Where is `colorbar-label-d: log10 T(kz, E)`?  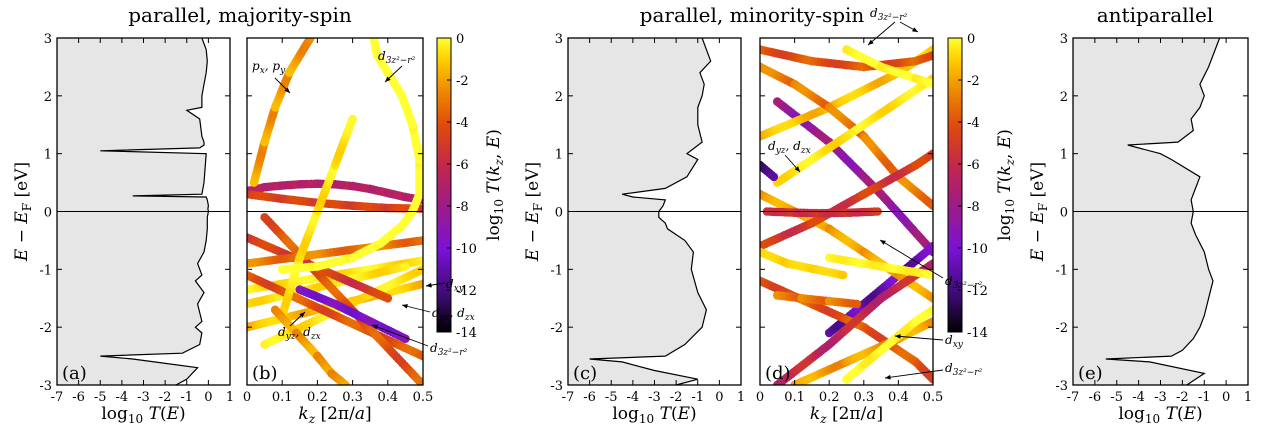
colorbar-label-d: log10 T(kz, E) is located at coordinates (1006, 185).